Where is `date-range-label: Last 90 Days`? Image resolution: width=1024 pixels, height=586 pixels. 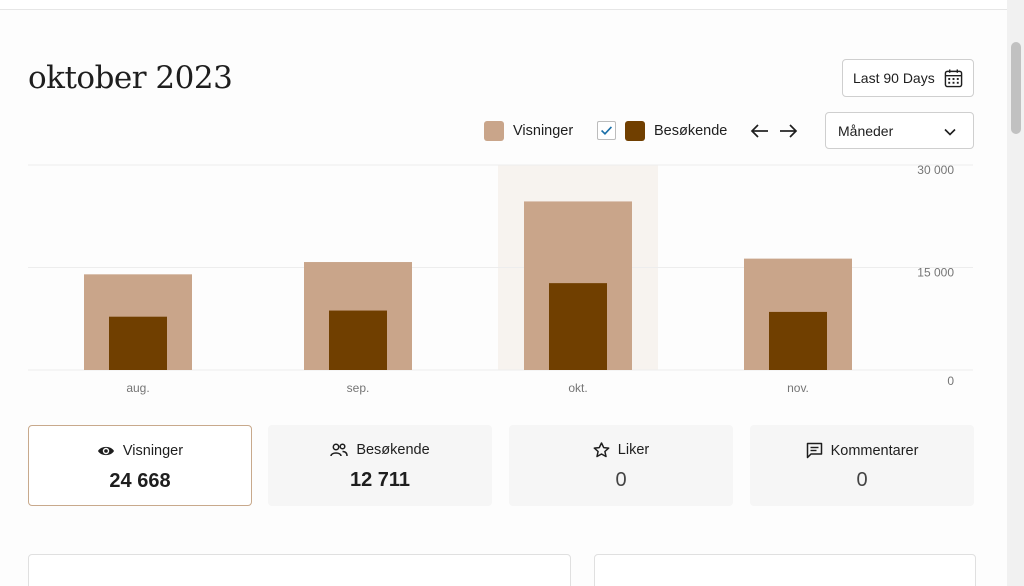
date-range-label: Last 90 Days is located at coordinates (894, 78).